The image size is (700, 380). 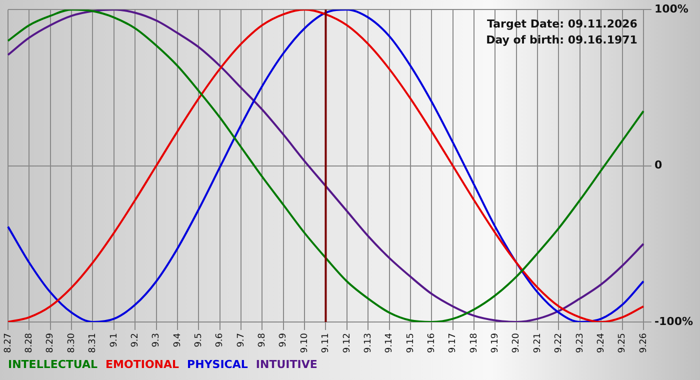 What do you see at coordinates (431, 343) in the screenshot?
I see `x-tick-label: 9.16` at bounding box center [431, 343].